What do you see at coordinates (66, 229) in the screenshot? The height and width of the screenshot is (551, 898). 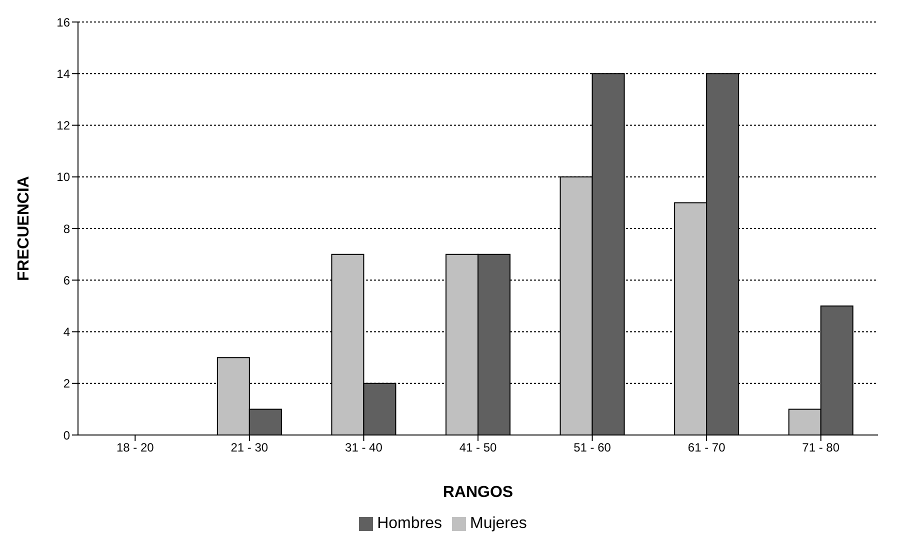 I see `y-tick-label: 8` at bounding box center [66, 229].